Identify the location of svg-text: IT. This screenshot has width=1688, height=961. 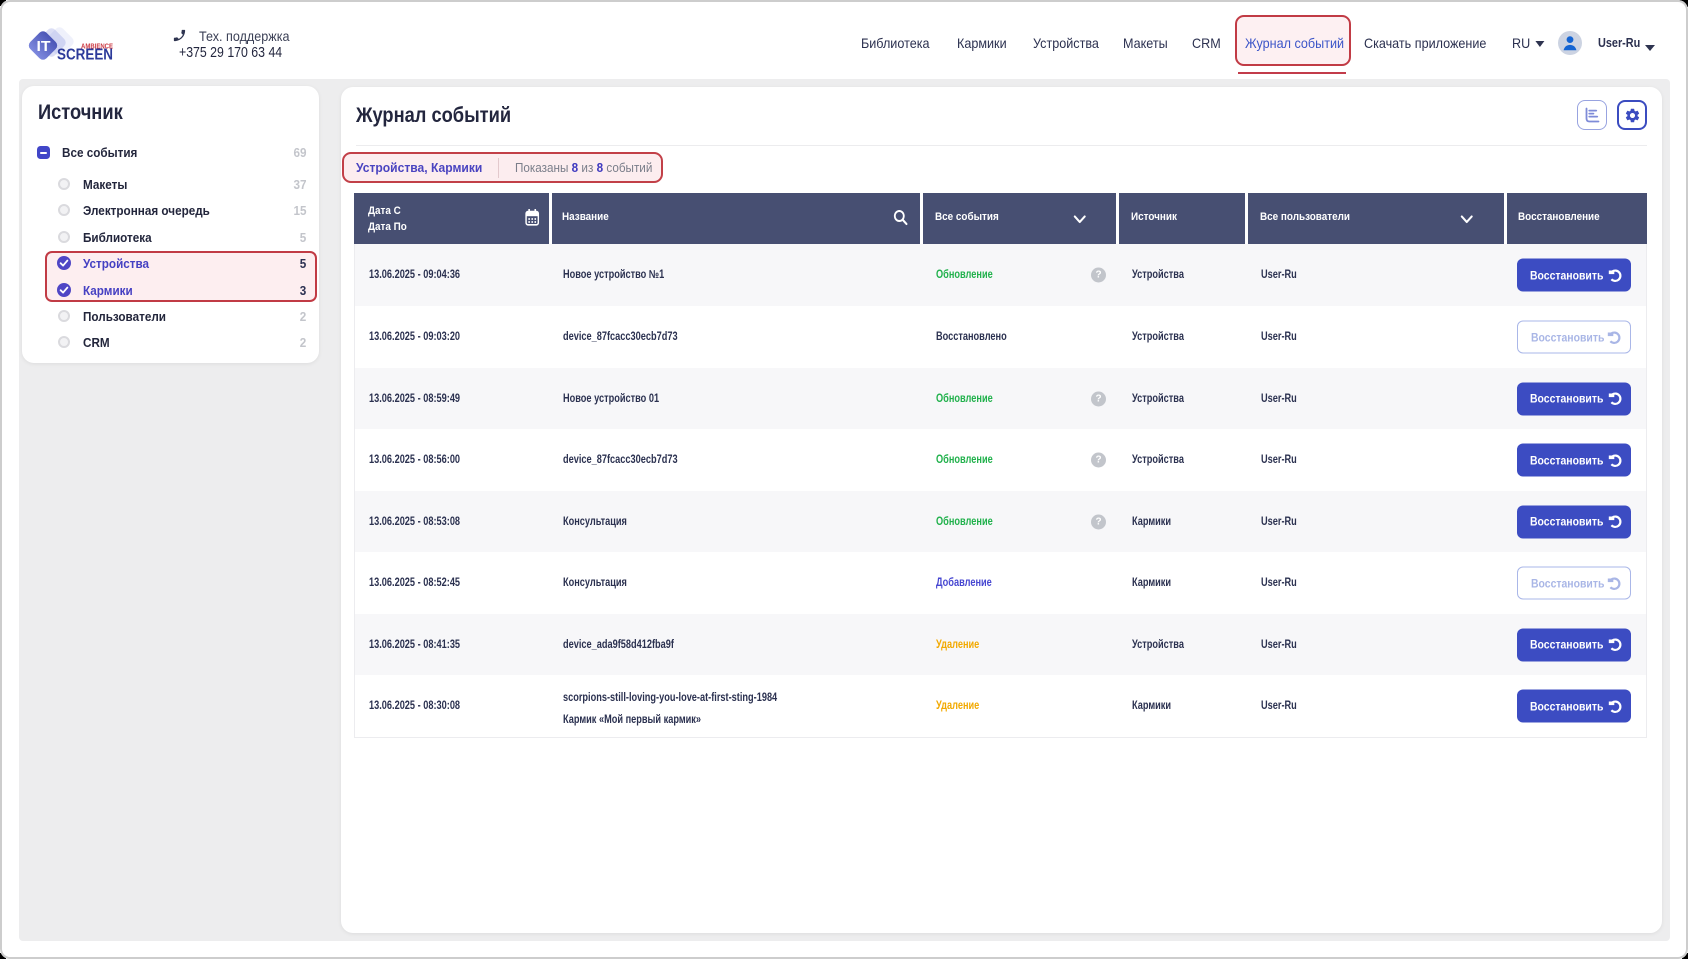
(44, 46).